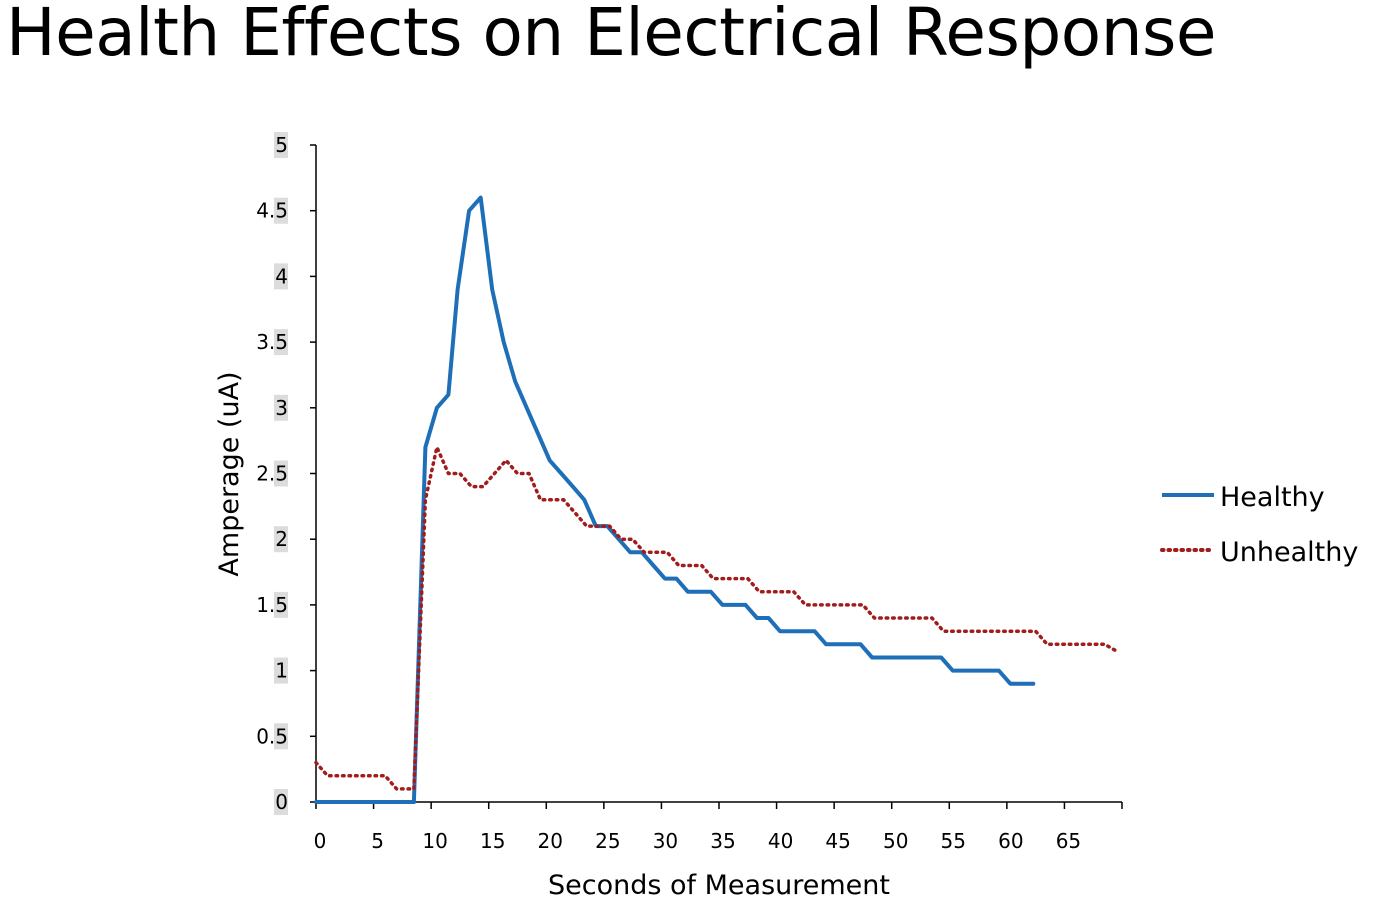 This screenshot has height=911, width=1382. I want to click on x-tick-label: 10, so click(434, 841).